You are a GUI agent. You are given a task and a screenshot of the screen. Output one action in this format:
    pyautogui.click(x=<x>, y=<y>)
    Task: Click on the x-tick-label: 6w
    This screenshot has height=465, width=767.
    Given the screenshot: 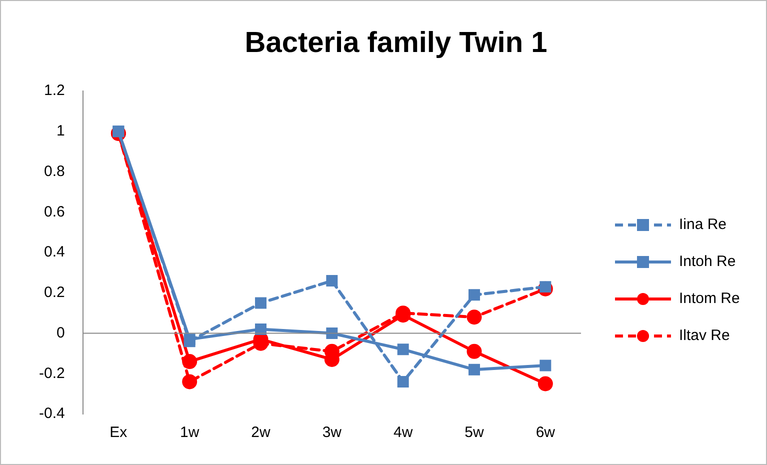 What is the action you would take?
    pyautogui.click(x=546, y=433)
    